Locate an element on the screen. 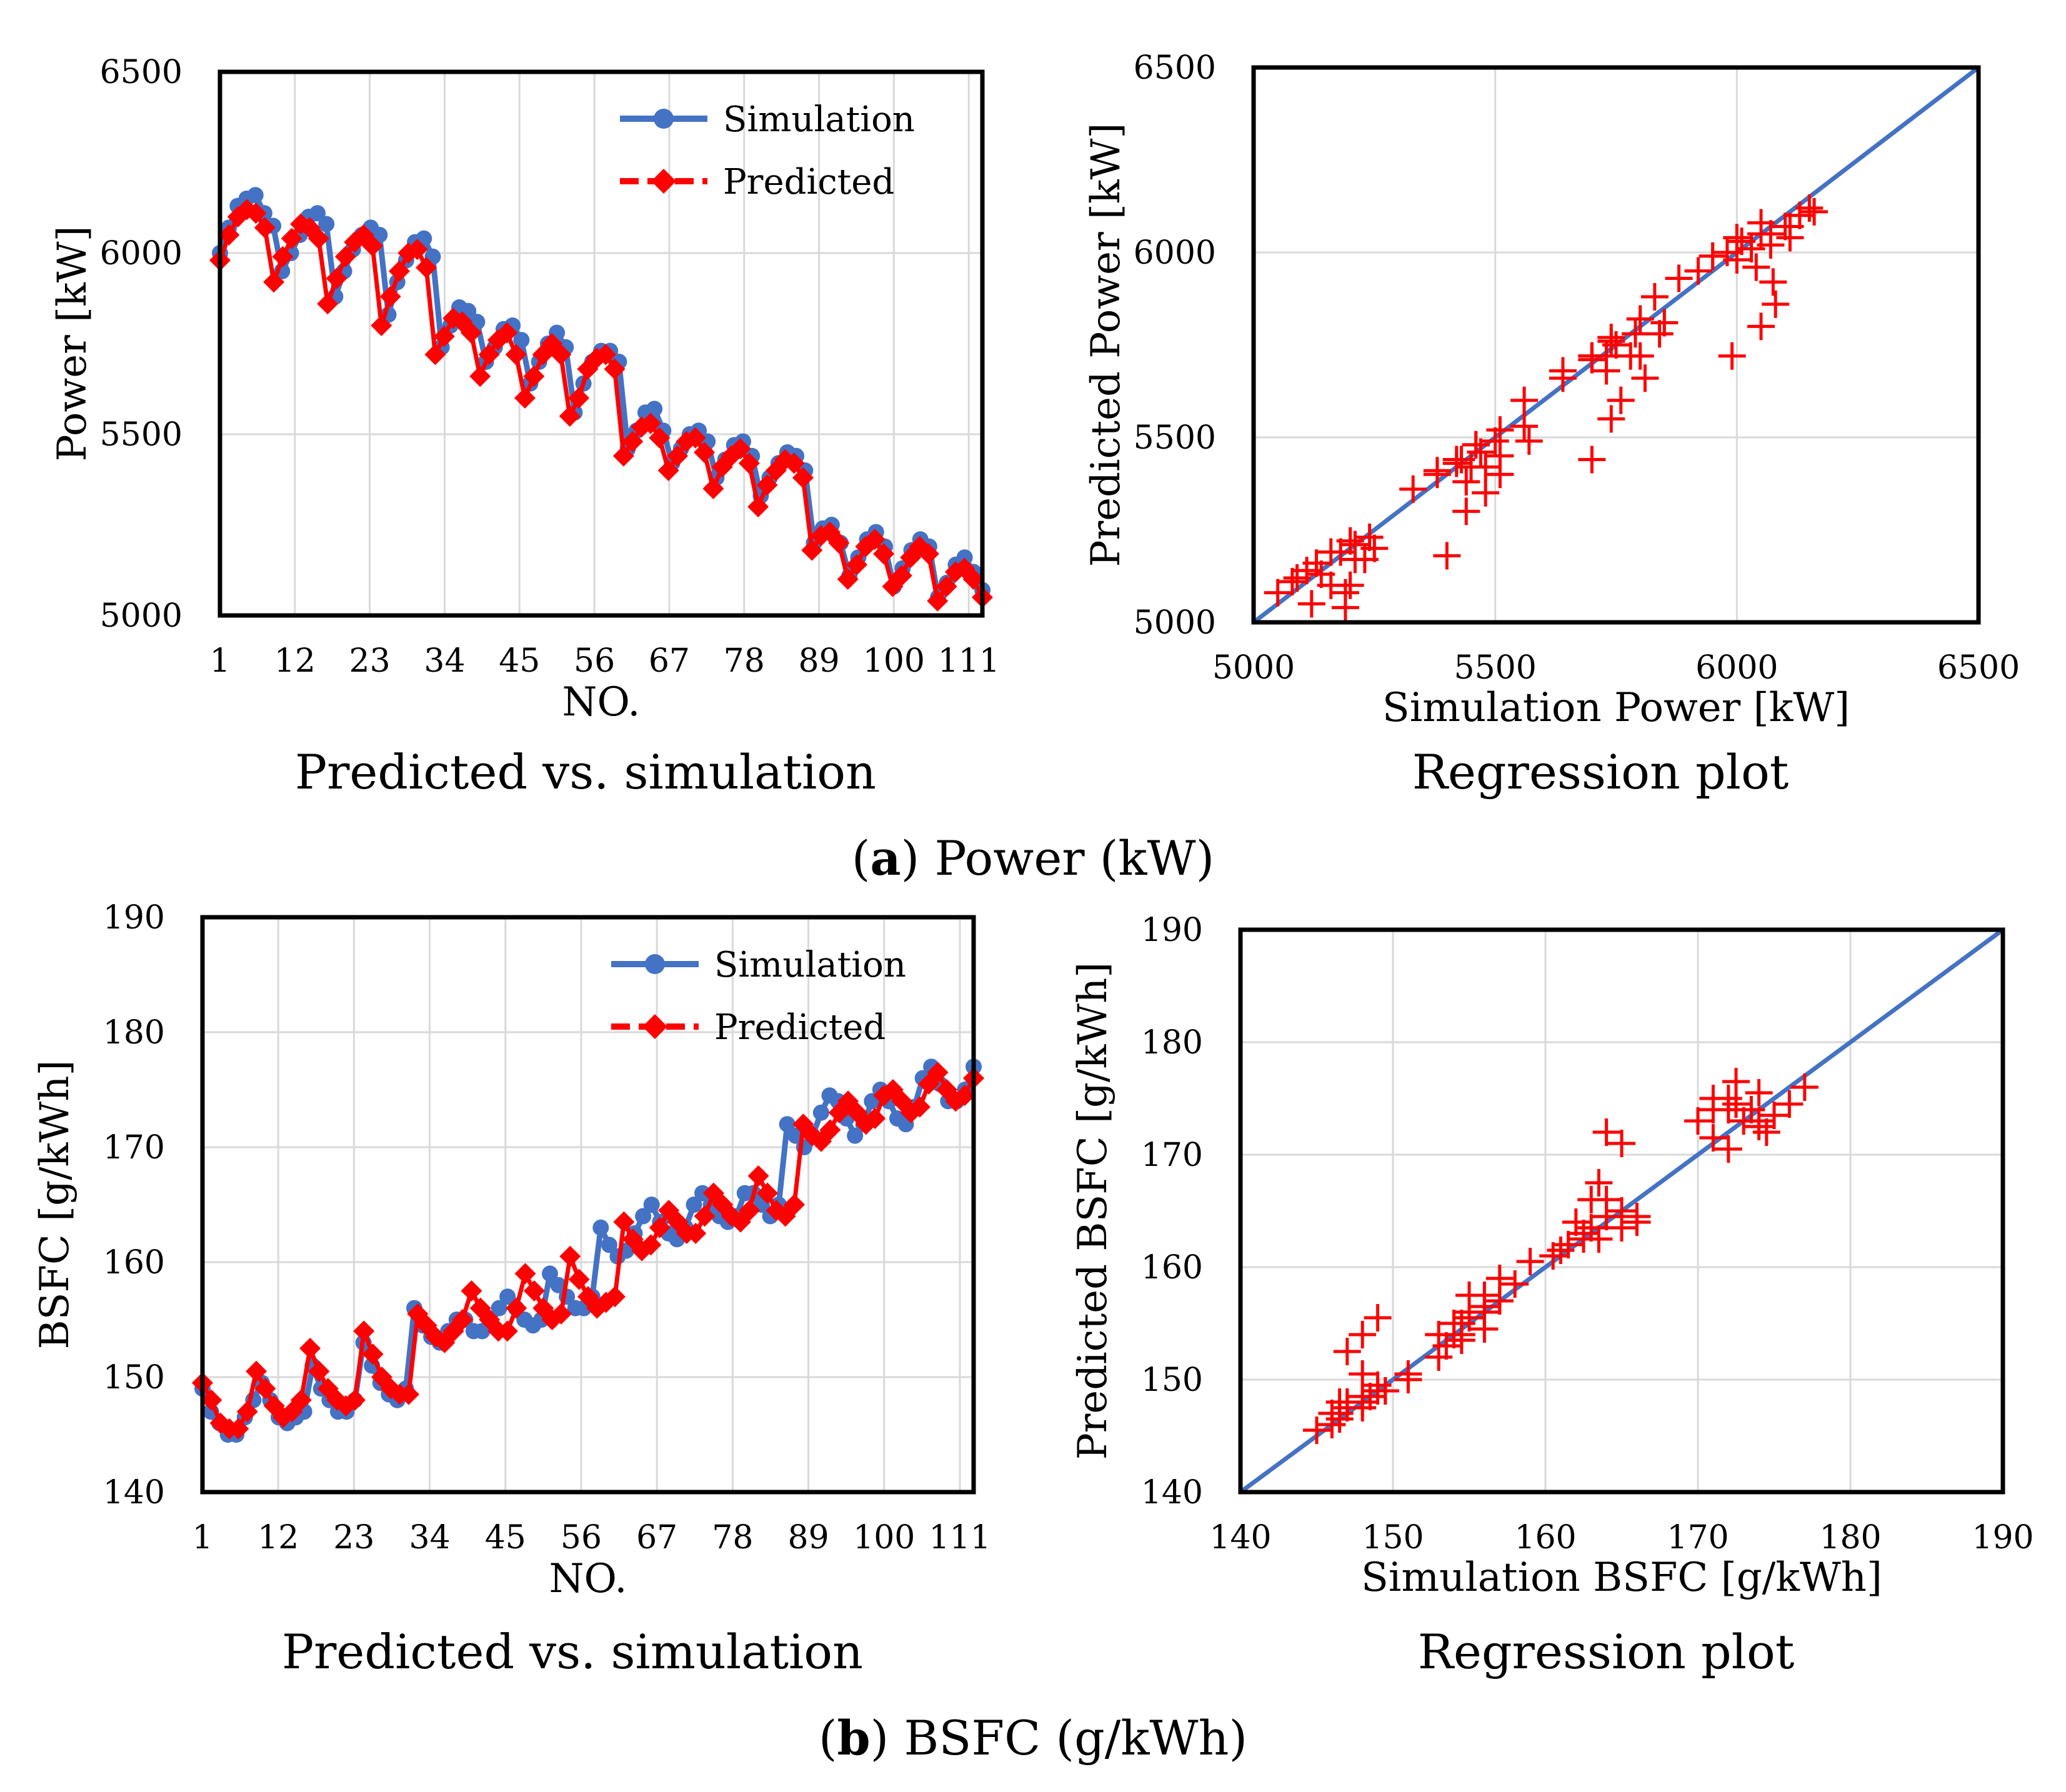 The image size is (2066, 1792). power-line-xtick-label: 45 is located at coordinates (519, 661).